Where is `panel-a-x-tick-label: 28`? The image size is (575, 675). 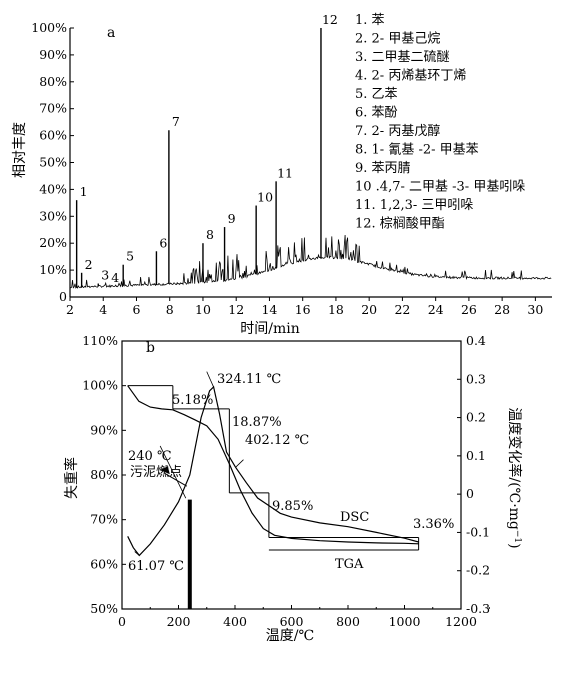 panel-a-x-tick-label: 28 is located at coordinates (502, 309).